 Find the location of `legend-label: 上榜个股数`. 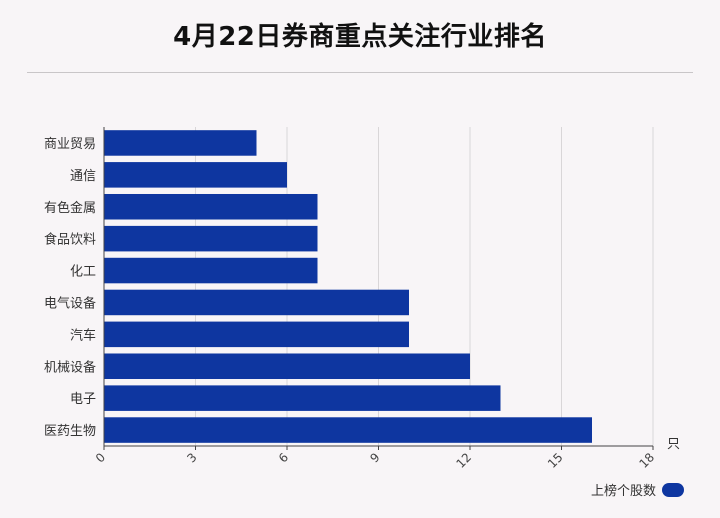

legend-label: 上榜个股数 is located at coordinates (623, 491).